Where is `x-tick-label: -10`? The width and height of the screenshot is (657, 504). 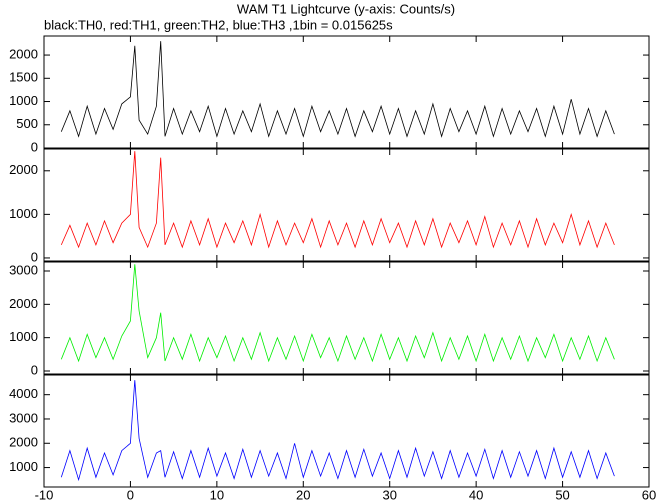 x-tick-label: -10 is located at coordinates (44, 494).